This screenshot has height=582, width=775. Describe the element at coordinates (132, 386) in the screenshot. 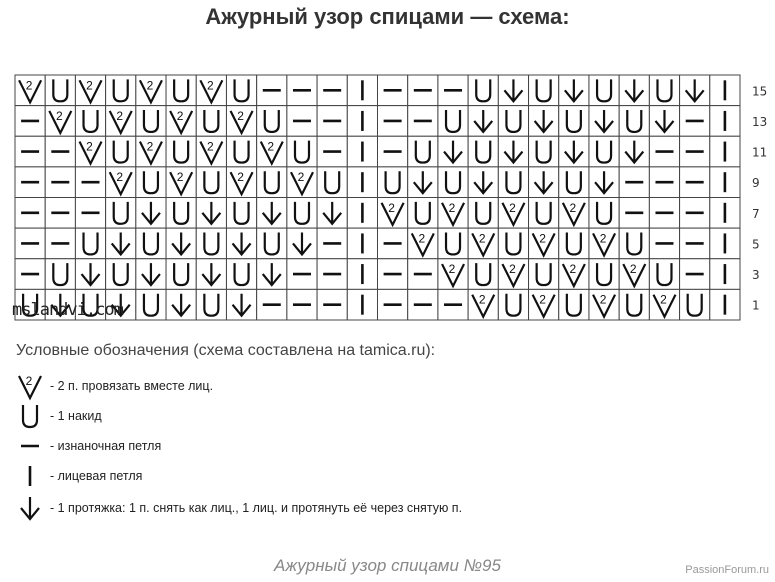

I see `legend-text: - 2 п. провязать вместе лиц.` at that location.